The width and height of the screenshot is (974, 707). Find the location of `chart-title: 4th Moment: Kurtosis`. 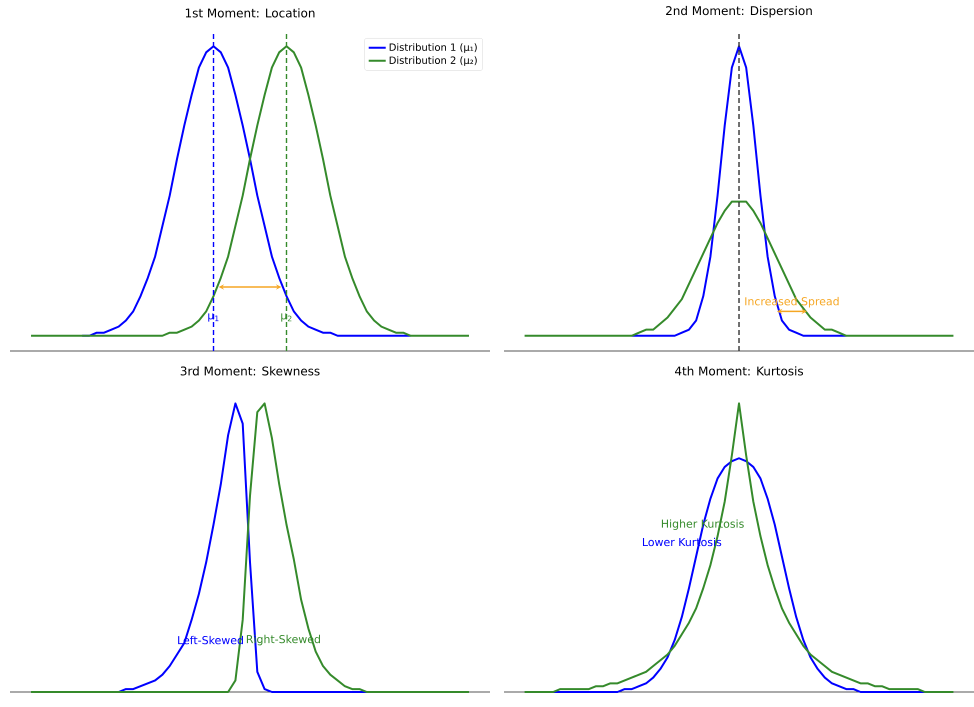

chart-title: 4th Moment: Kurtosis is located at coordinates (739, 371).